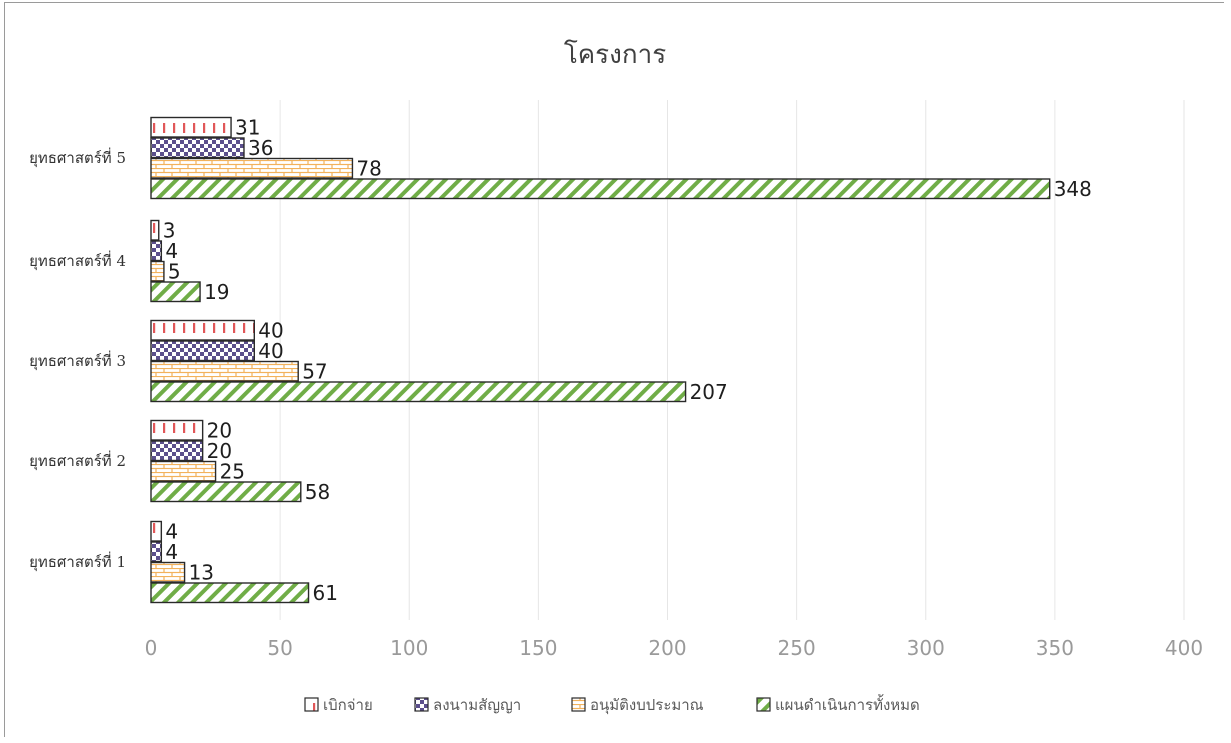  What do you see at coordinates (314, 371) in the screenshot?
I see `data-label: 57` at bounding box center [314, 371].